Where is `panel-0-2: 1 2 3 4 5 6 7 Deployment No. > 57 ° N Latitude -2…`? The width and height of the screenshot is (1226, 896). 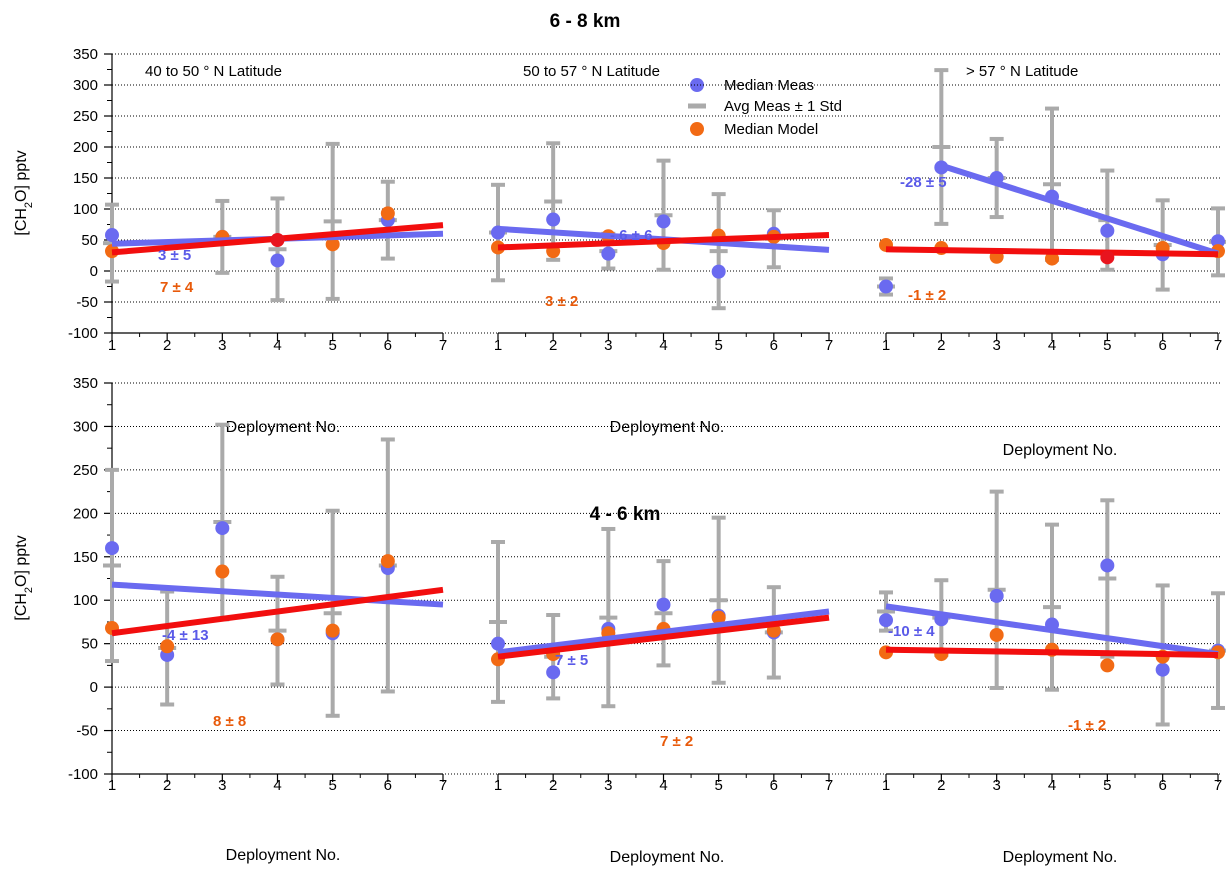
panel-0-2: 1 2 3 4 5 6 7 Deployment No. > 57 ° N Latitude -2… is located at coordinates (1051, 261).